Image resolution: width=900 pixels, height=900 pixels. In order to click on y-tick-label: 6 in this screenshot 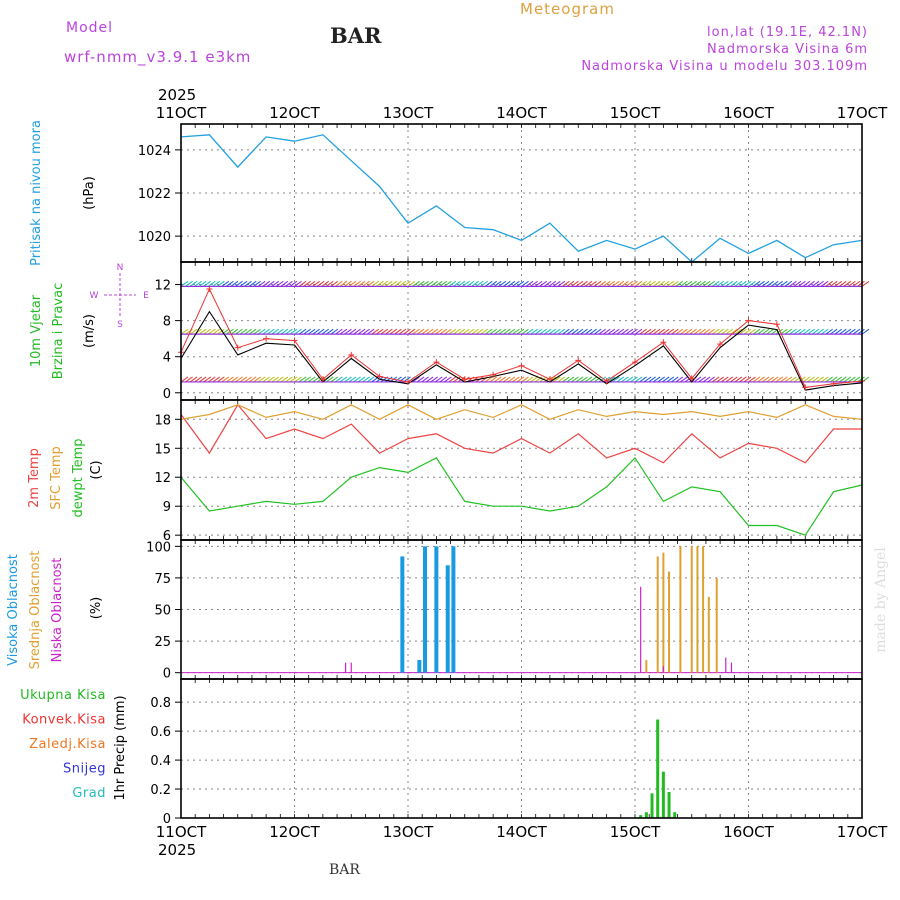, I will do `click(167, 536)`.